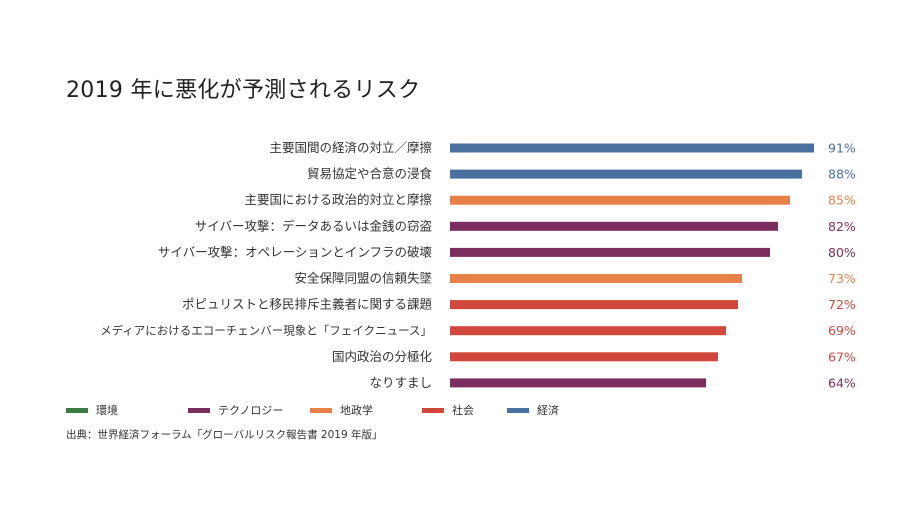  Describe the element at coordinates (842, 200) in the screenshot. I see `value-label: 85%` at that location.